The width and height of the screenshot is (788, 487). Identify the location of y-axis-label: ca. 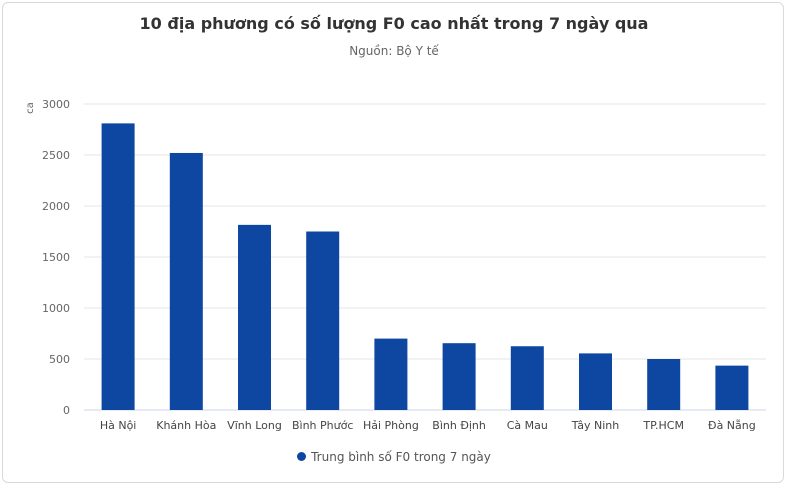
(30, 108).